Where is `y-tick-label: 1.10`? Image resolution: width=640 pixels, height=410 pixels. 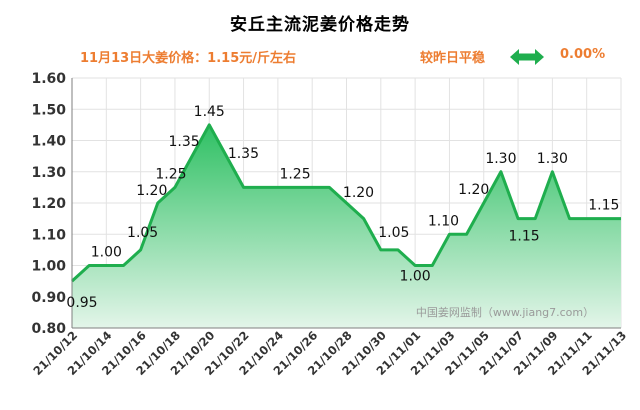 y-tick-label: 1.10 is located at coordinates (48, 235).